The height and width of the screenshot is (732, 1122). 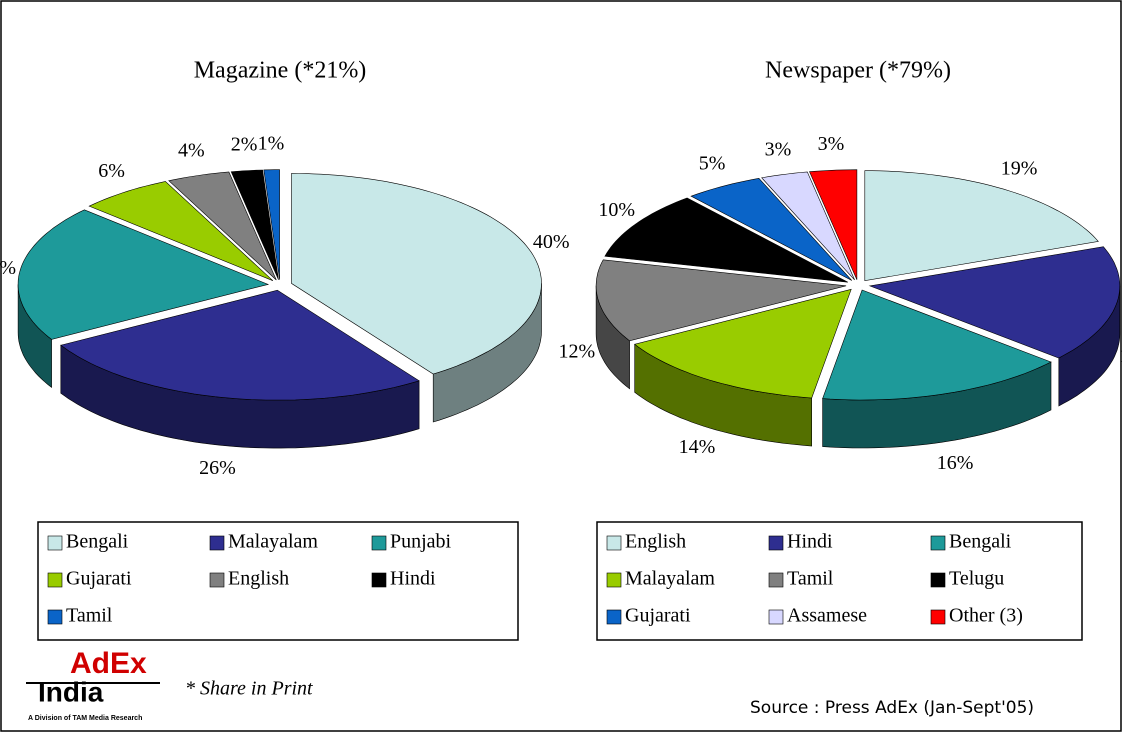 What do you see at coordinates (421, 542) in the screenshot?
I see `legend-label: Punjabi` at bounding box center [421, 542].